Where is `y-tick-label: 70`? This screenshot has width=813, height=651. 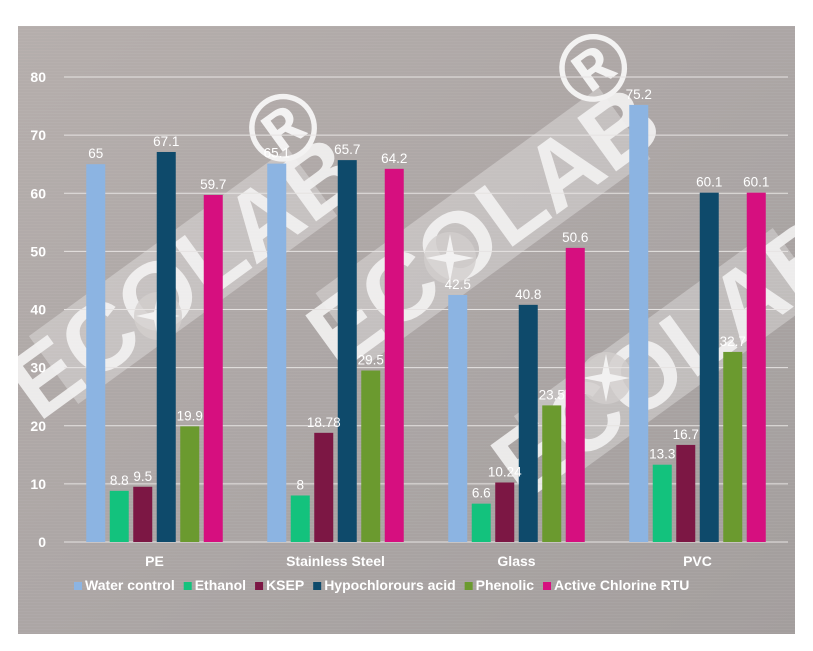
y-tick-label: 70 is located at coordinates (38, 135).